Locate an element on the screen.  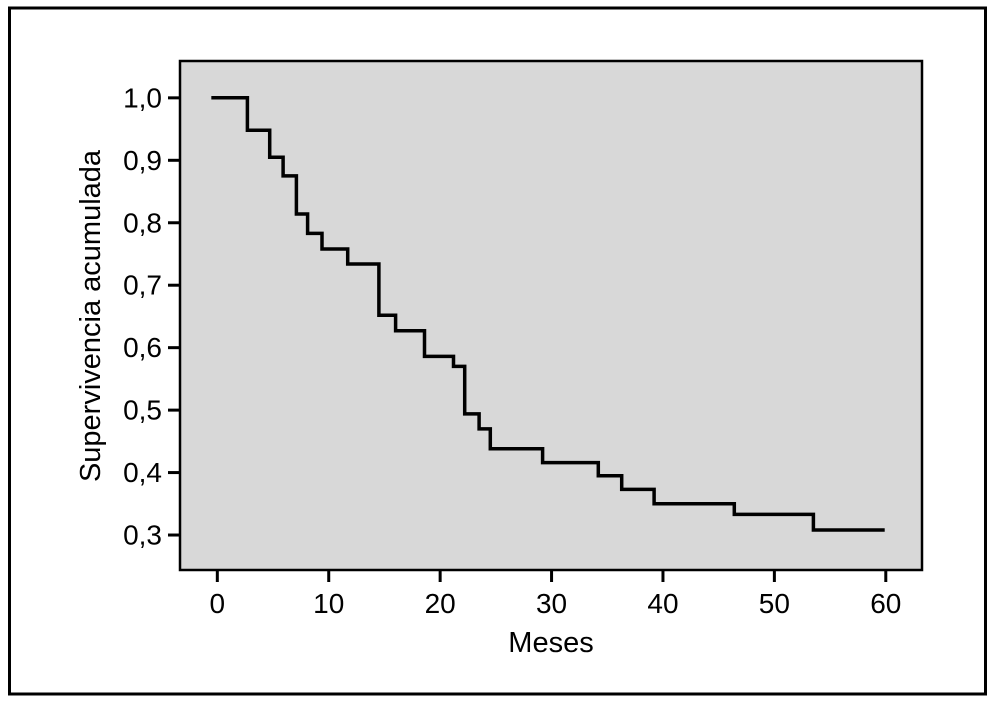
x-tick-label: 20 is located at coordinates (440, 603).